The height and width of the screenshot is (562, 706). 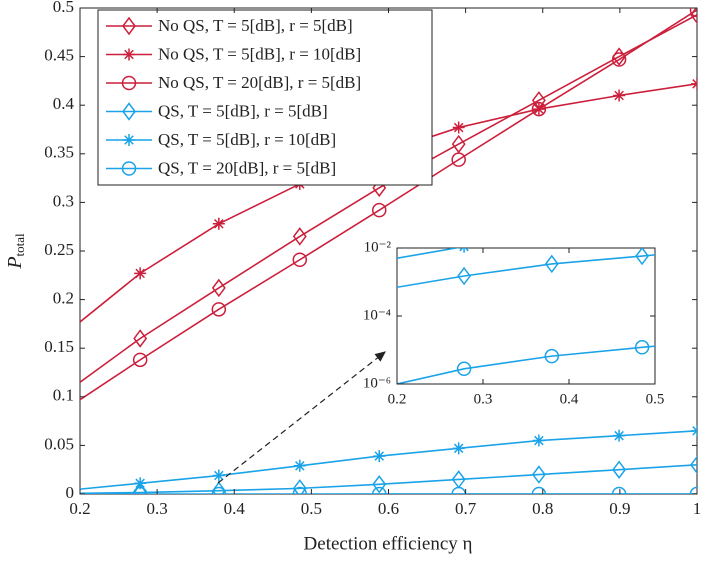 I want to click on legend-label: QS, T = 5[dB], r = 5[dB], so click(x=243, y=110).